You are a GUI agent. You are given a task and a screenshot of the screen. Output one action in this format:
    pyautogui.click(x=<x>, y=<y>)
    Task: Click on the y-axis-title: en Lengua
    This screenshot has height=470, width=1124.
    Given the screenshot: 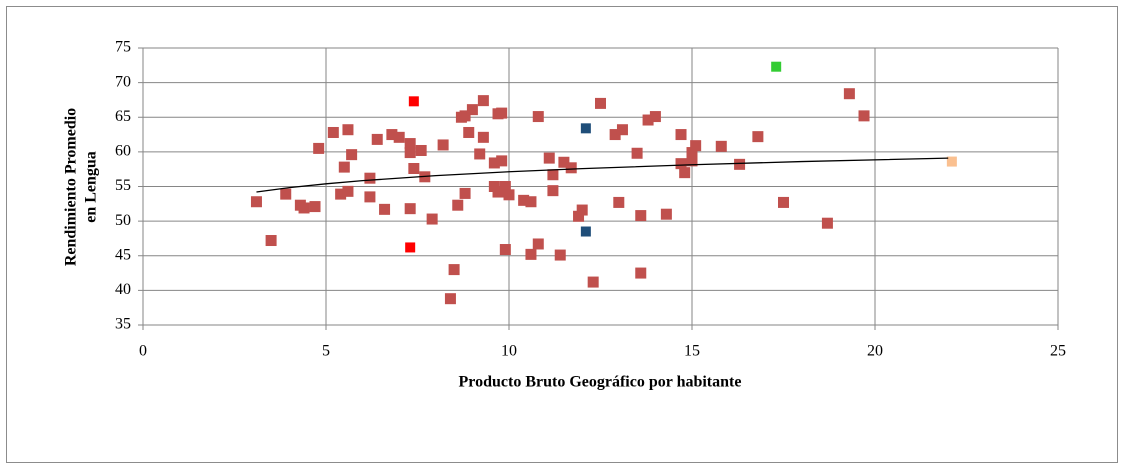 What is the action you would take?
    pyautogui.click(x=91, y=187)
    